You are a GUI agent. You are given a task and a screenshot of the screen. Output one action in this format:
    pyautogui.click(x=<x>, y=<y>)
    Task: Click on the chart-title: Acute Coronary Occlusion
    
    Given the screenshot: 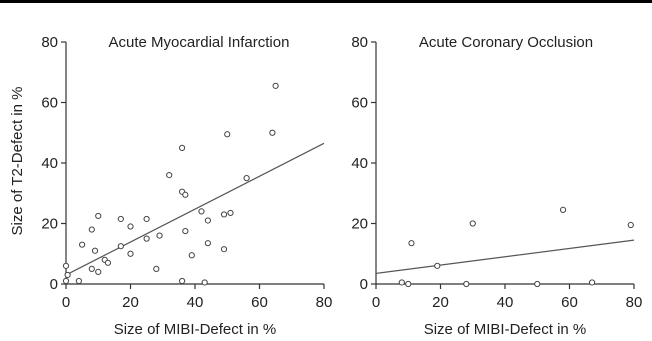 What is the action you would take?
    pyautogui.click(x=506, y=42)
    